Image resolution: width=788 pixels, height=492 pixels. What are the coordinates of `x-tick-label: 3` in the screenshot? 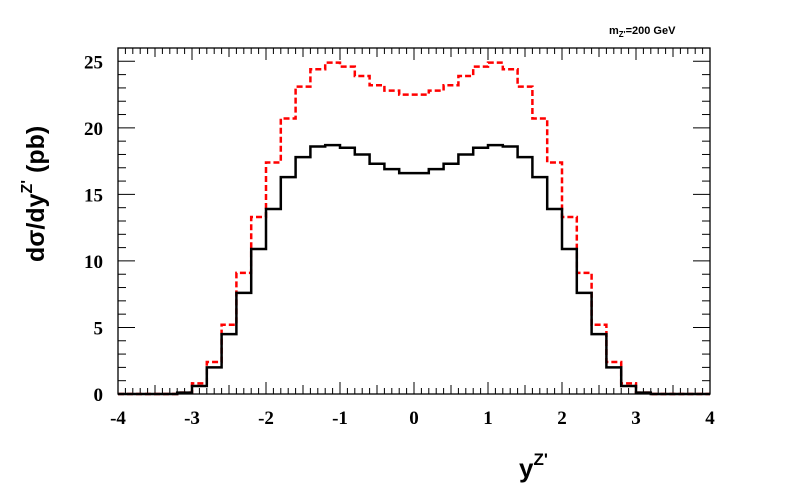 It's located at (636, 418).